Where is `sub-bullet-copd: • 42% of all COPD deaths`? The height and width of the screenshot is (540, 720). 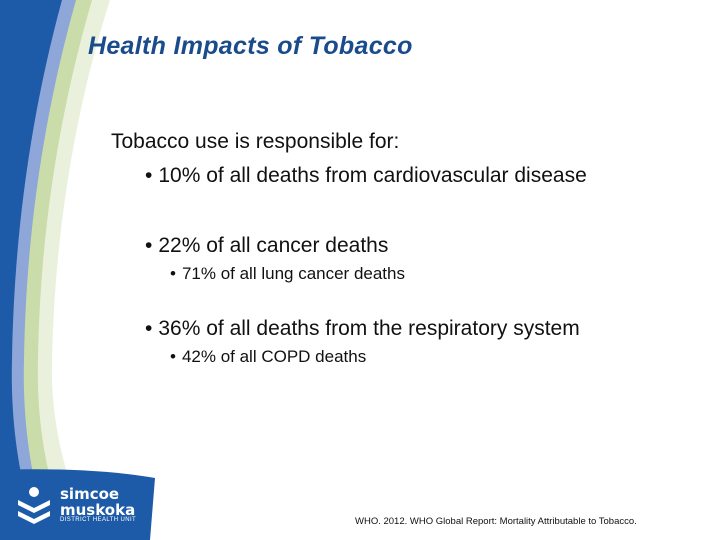 sub-bullet-copd: • 42% of all COPD deaths is located at coordinates (268, 357).